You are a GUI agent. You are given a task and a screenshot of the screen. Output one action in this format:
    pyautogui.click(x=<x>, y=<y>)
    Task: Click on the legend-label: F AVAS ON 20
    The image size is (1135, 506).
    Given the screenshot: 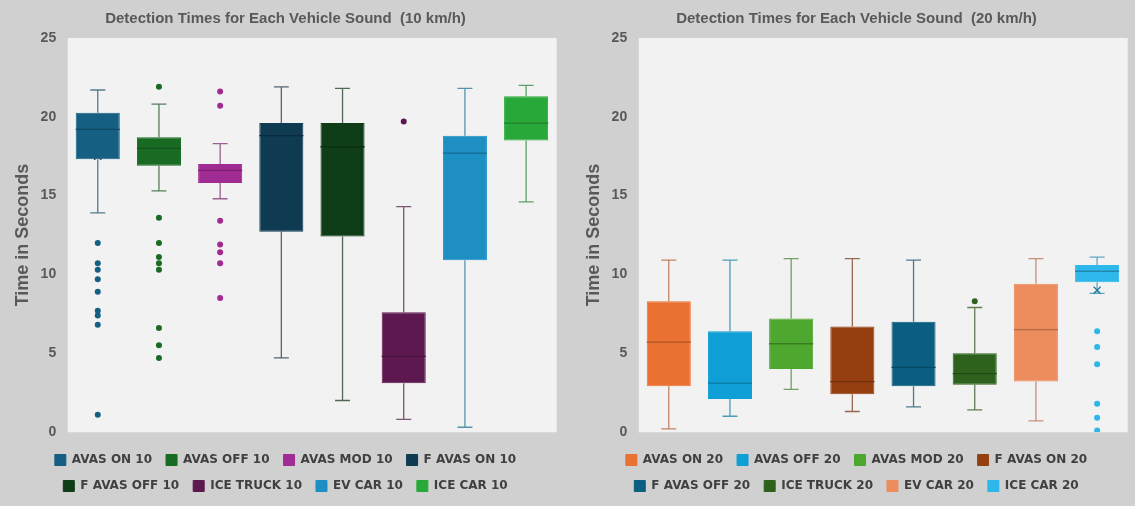 What is the action you would take?
    pyautogui.click(x=1041, y=459)
    